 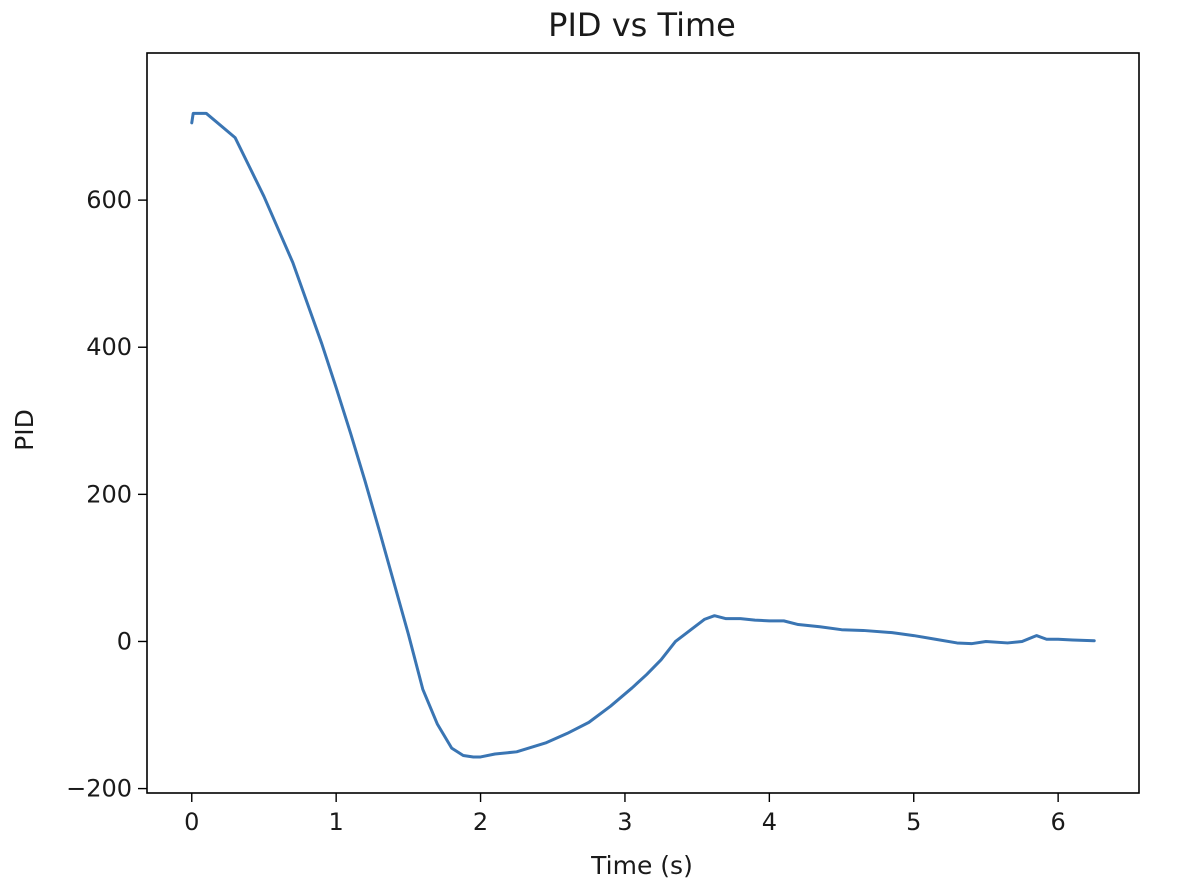 I want to click on y-tick-label: 200, so click(x=109, y=494).